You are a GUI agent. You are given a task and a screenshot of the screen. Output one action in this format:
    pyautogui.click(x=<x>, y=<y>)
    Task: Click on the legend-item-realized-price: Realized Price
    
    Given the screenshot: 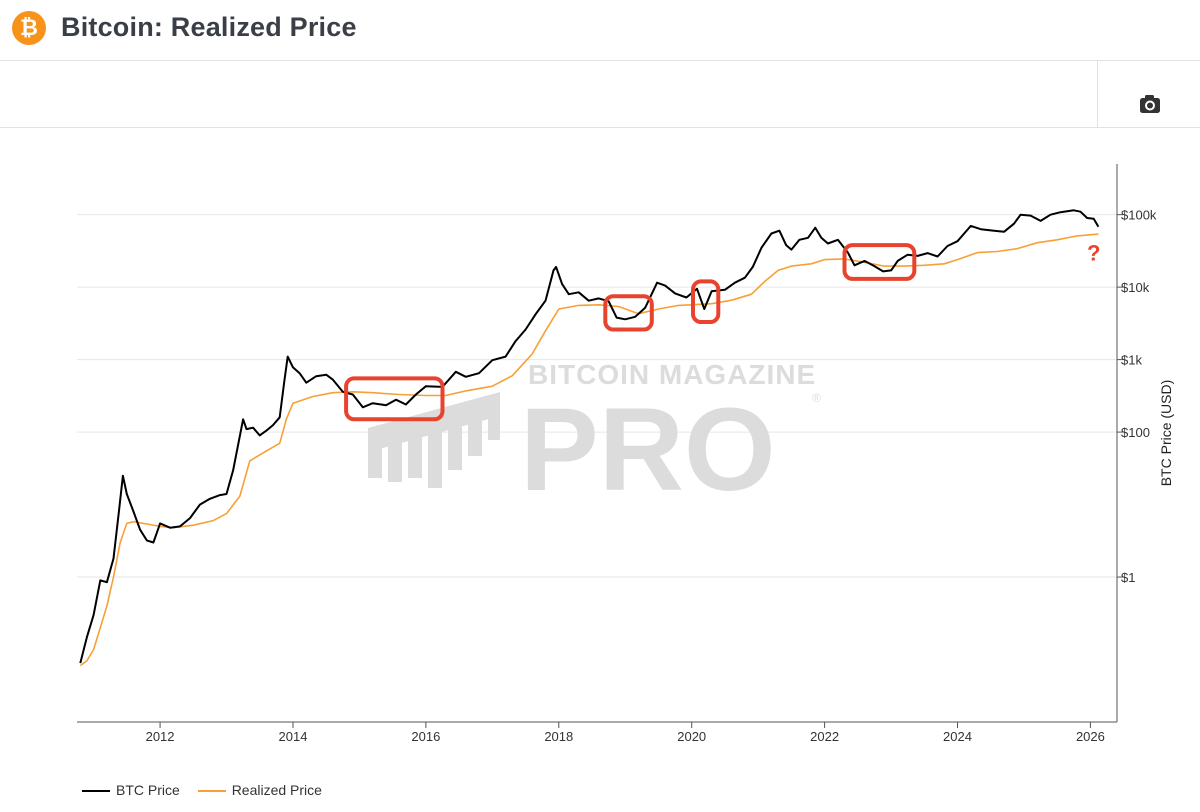 What is the action you would take?
    pyautogui.click(x=259, y=790)
    